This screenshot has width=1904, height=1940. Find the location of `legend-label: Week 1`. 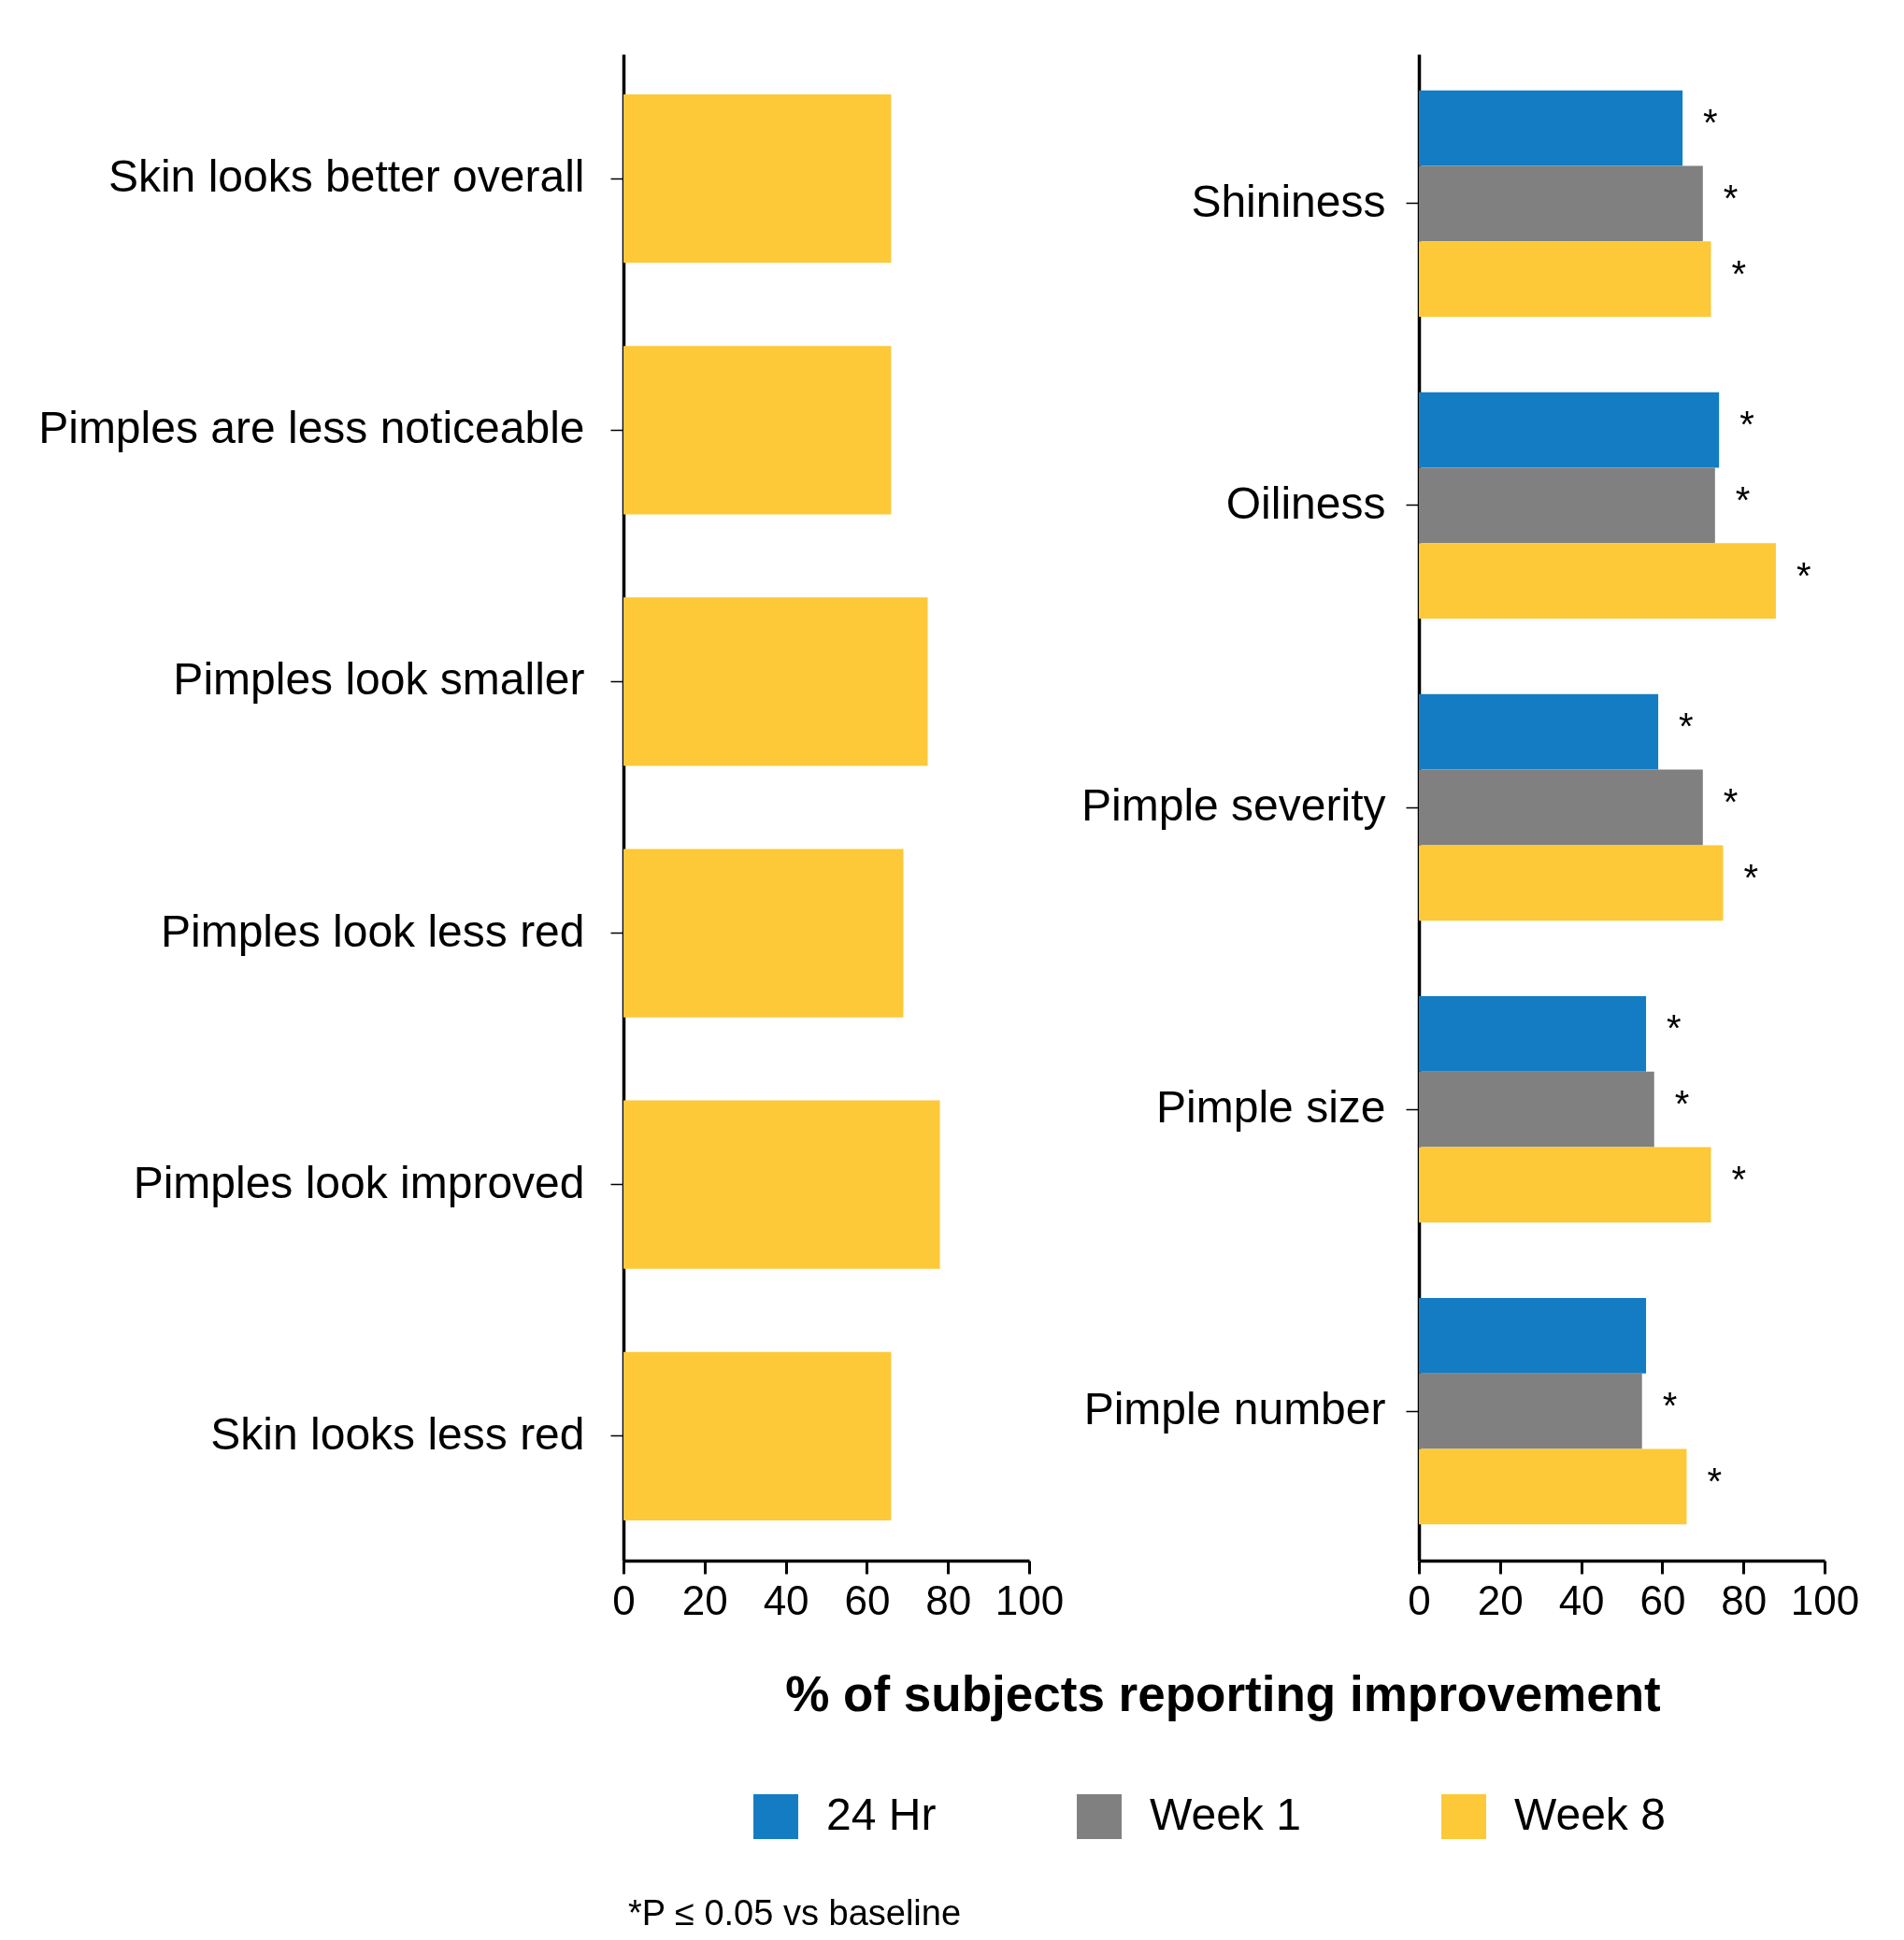

legend-label: Week 1 is located at coordinates (1225, 1814).